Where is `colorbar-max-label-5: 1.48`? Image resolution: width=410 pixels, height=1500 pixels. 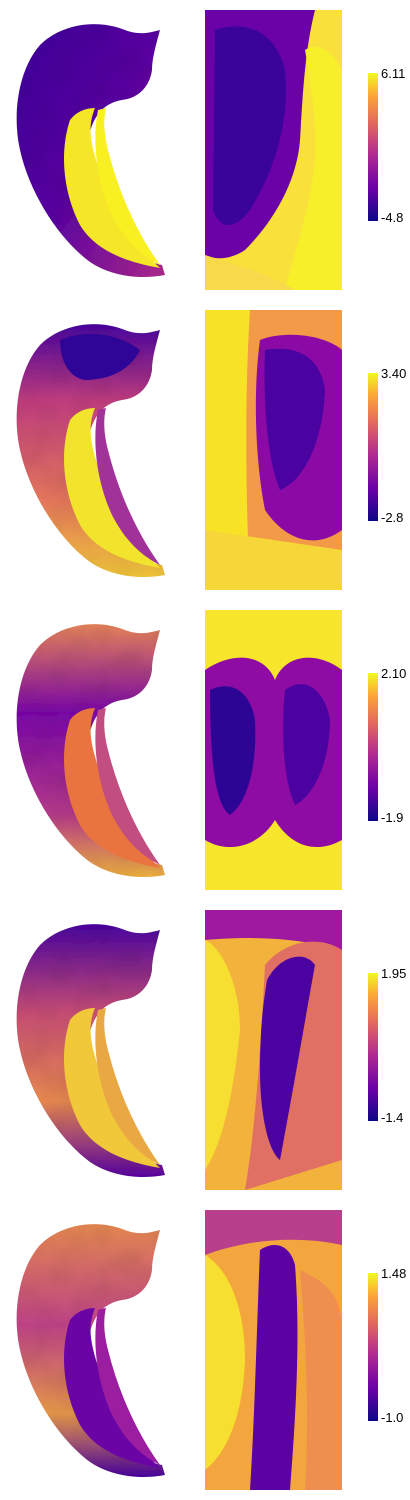 colorbar-max-label-5: 1.48 is located at coordinates (394, 1273).